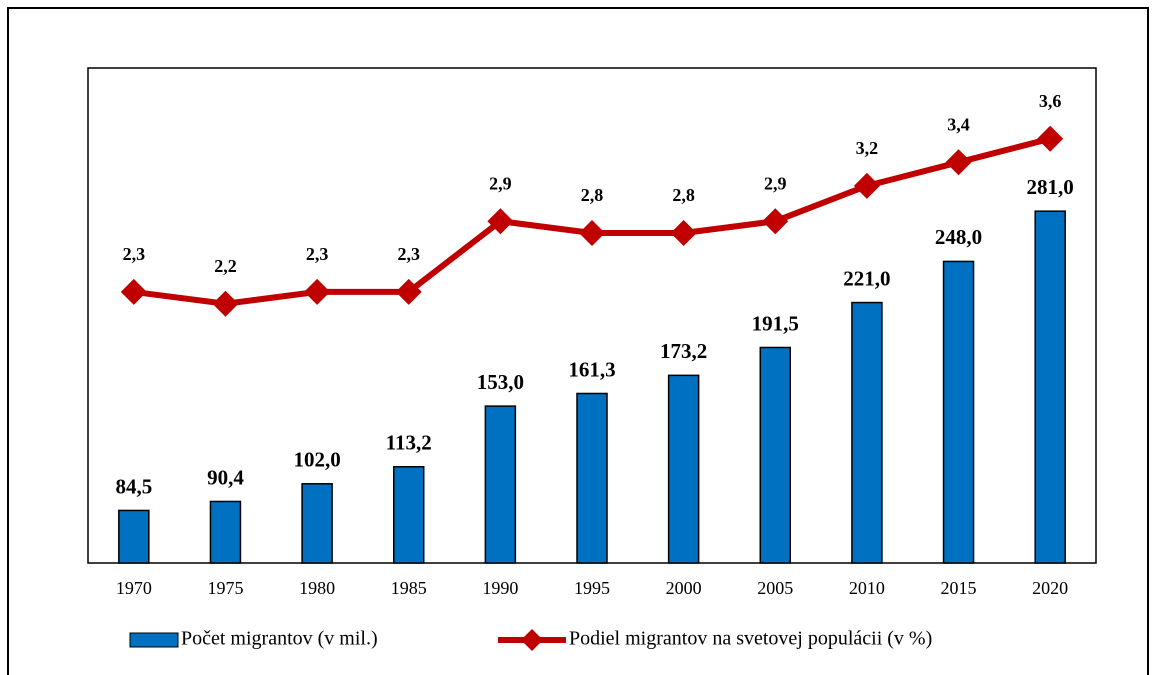 The image size is (1156, 675). Describe the element at coordinates (134, 588) in the screenshot. I see `x-tick-label: 1970` at that location.